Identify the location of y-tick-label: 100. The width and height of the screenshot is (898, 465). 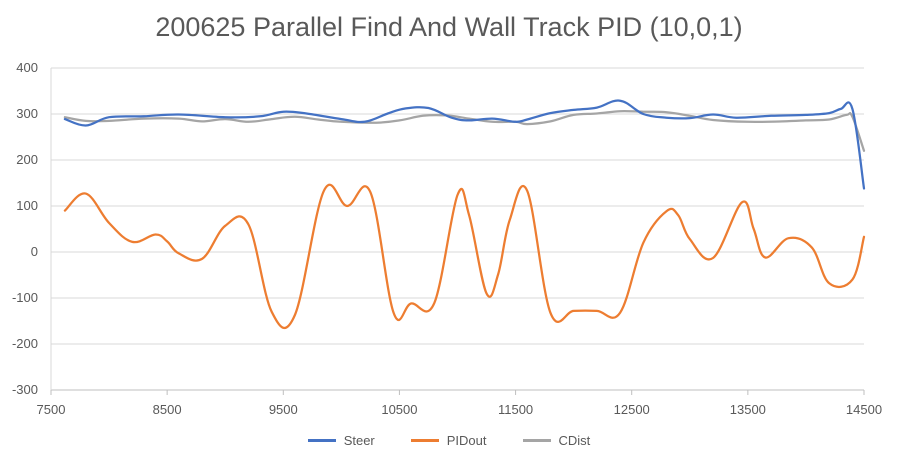
(27, 205).